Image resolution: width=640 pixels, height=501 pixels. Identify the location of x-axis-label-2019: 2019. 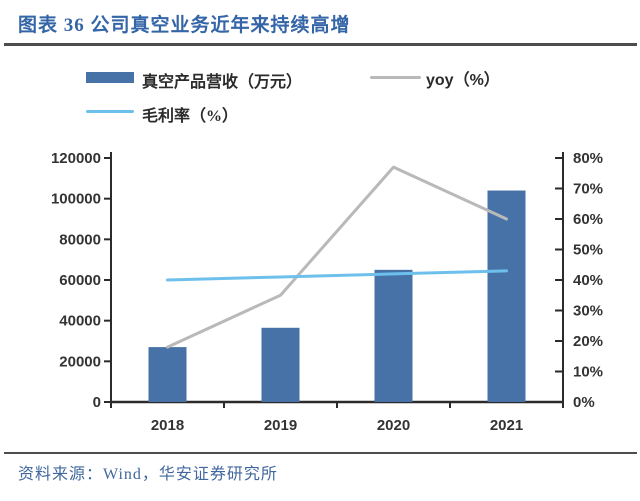
(280, 425).